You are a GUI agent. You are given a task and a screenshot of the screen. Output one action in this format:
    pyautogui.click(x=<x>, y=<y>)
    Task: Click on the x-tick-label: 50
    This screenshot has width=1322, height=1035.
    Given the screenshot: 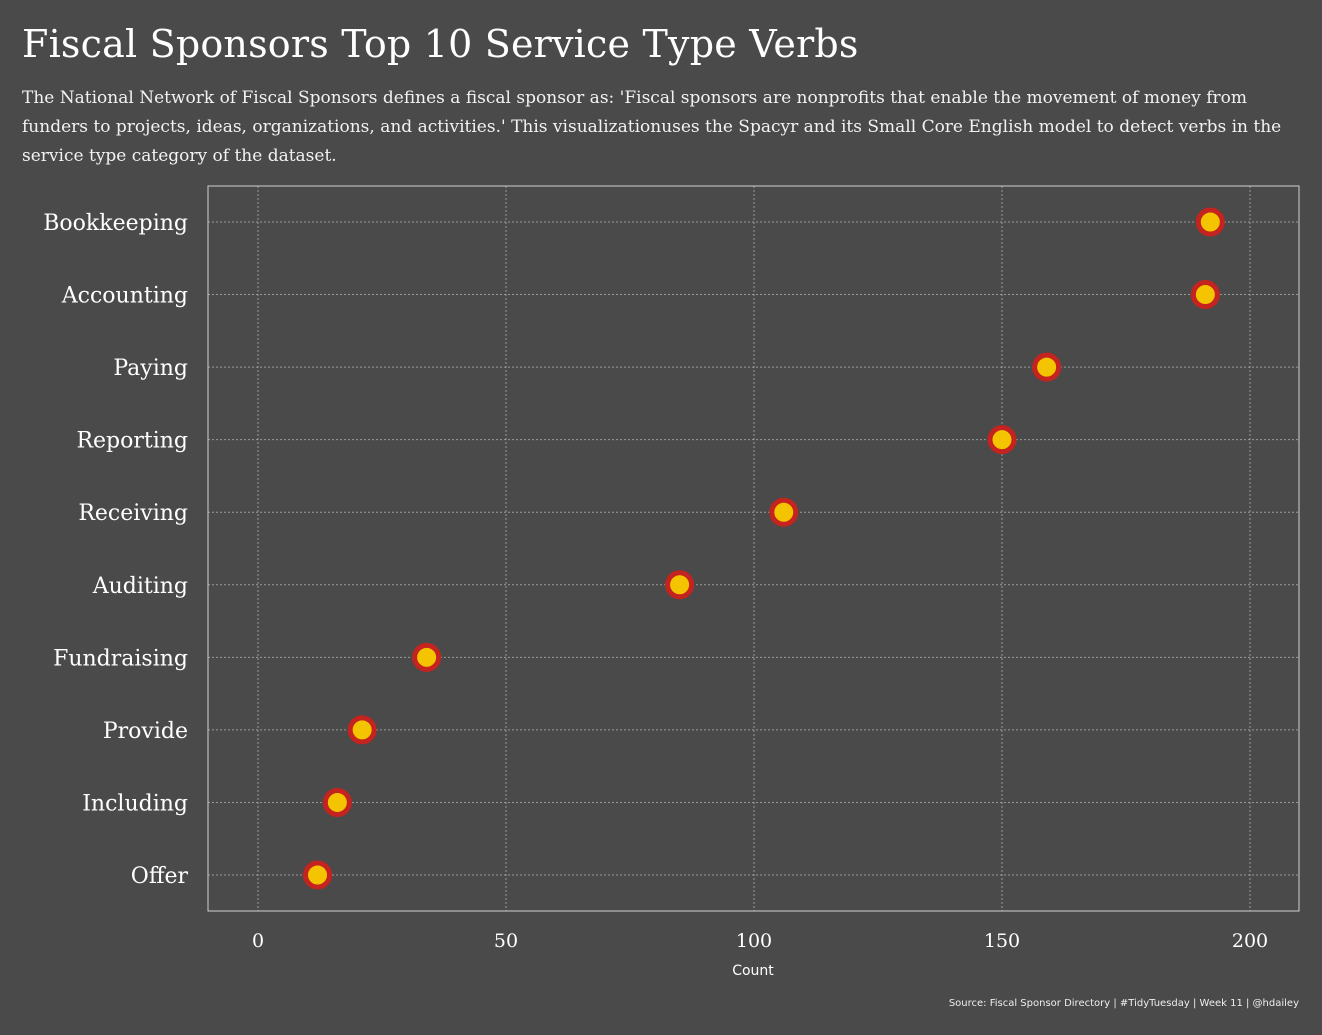 What is the action you would take?
    pyautogui.click(x=506, y=941)
    